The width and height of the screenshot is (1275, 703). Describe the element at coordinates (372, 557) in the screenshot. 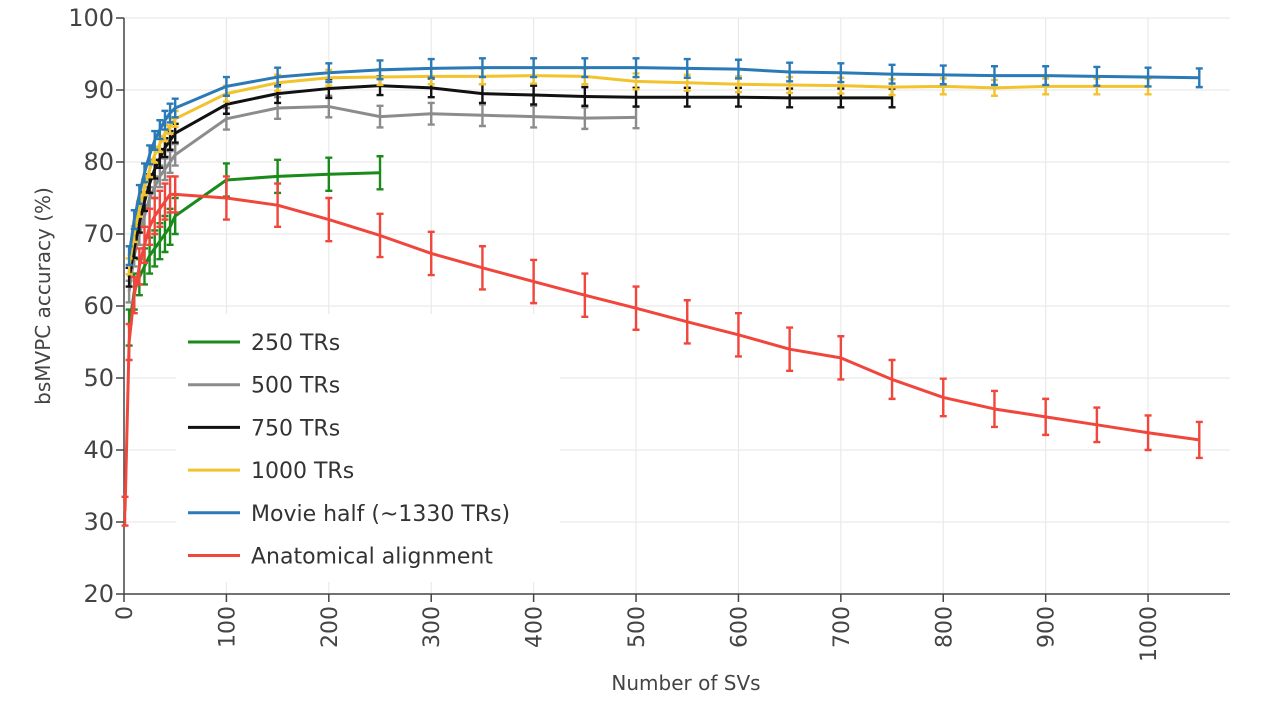

I see `legend-label: Anatomical alignment` at that location.